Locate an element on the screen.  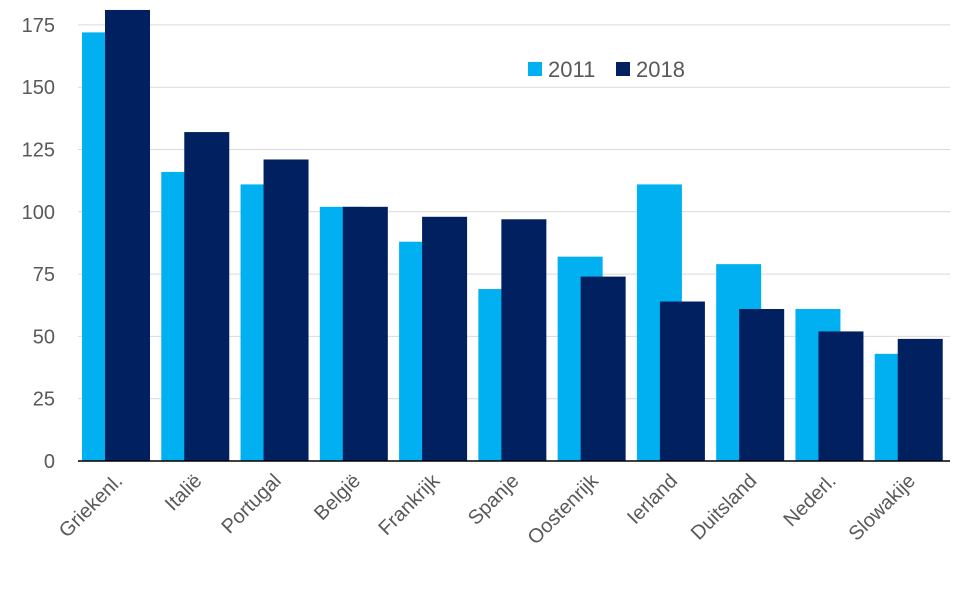
x-tick-label: Nederl. is located at coordinates (809, 500).